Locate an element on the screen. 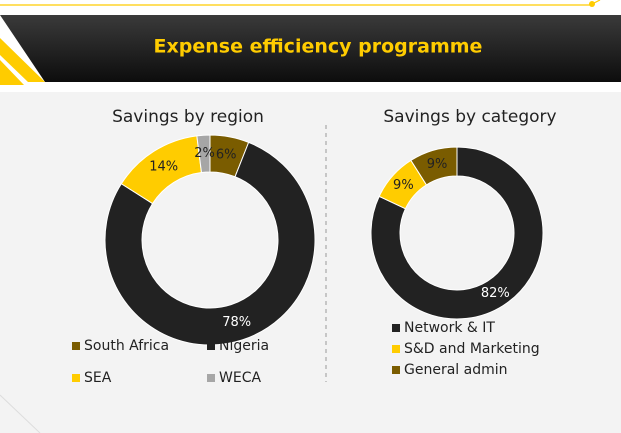  legend-label: Network & IT is located at coordinates (449, 328).